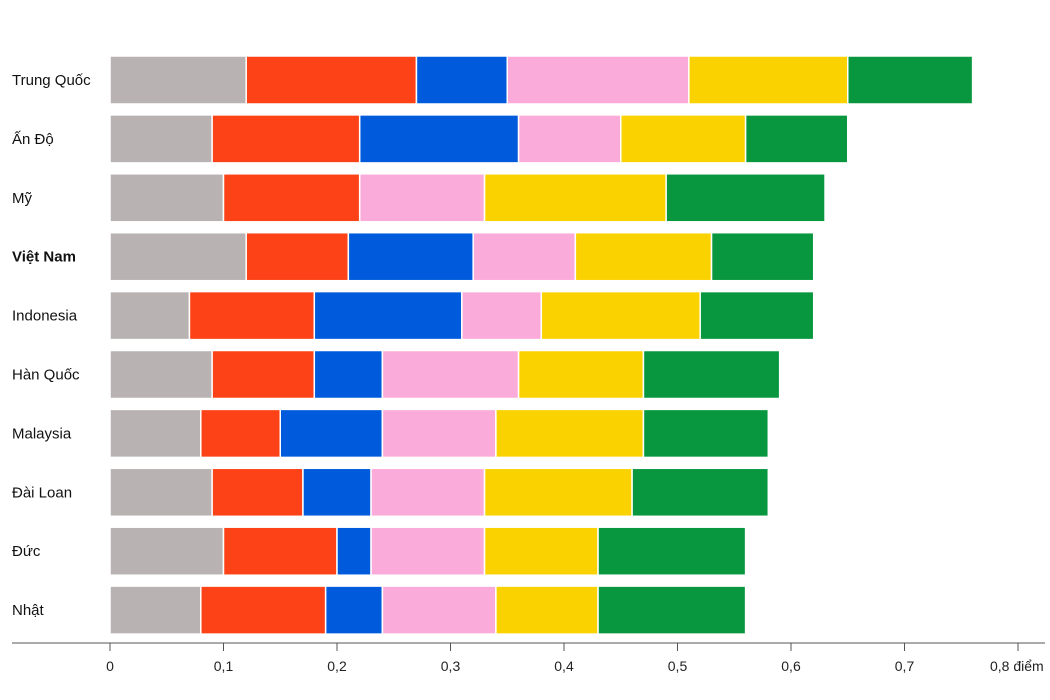  Describe the element at coordinates (678, 666) in the screenshot. I see `x-tick-label: 0,5` at that location.